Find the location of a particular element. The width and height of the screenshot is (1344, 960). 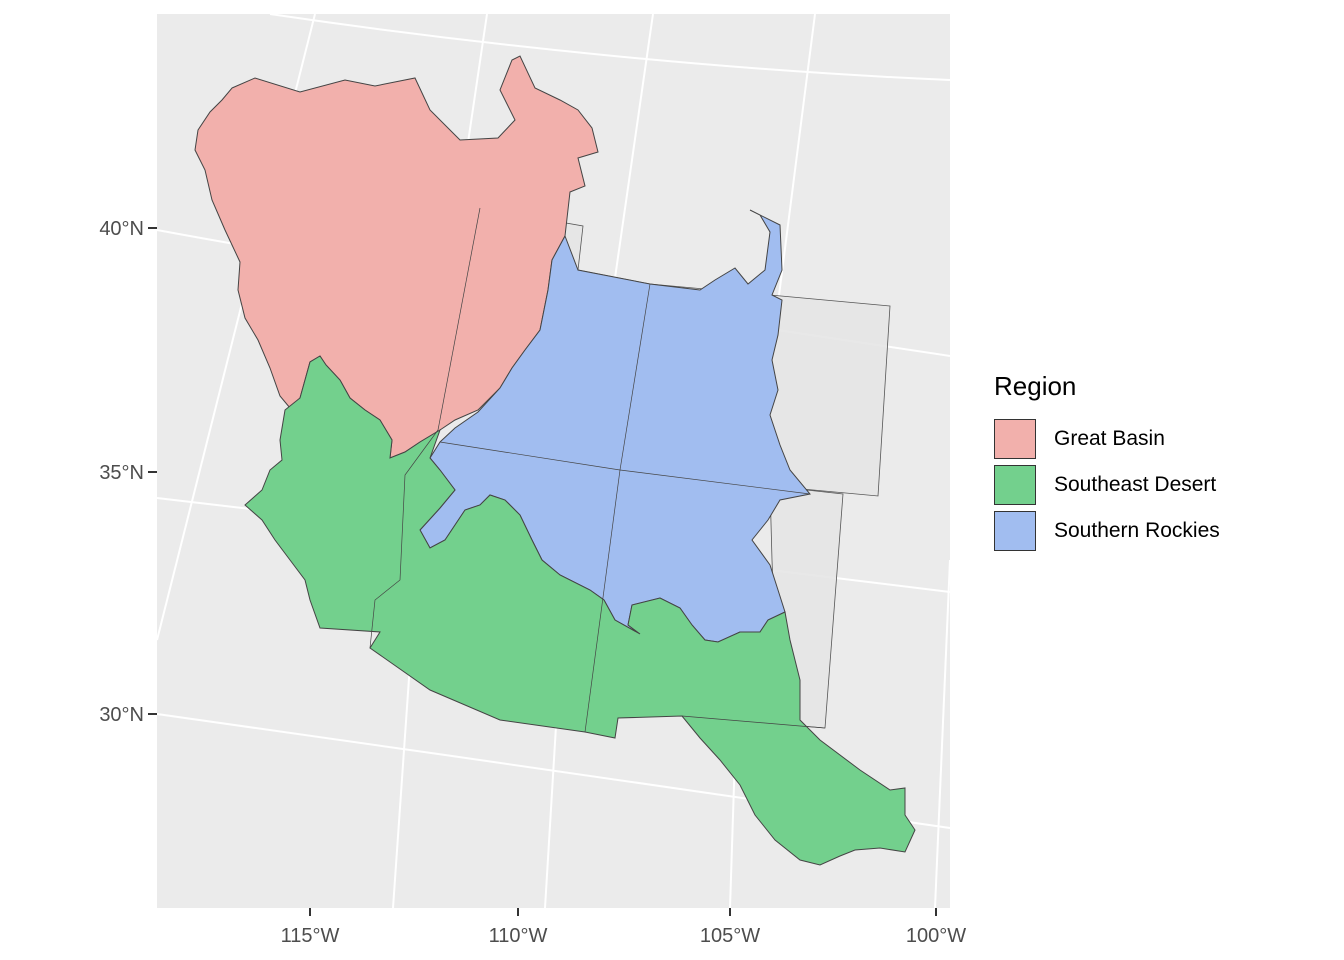

x-tick-label: 100°W is located at coordinates (936, 936).